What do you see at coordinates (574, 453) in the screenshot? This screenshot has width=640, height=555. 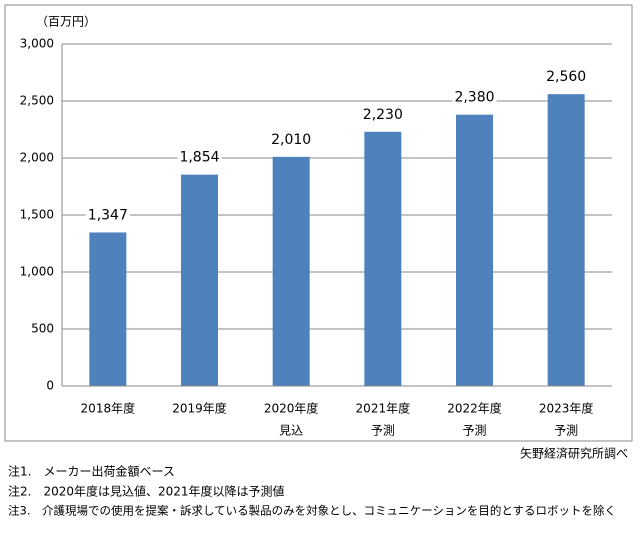 I see `source: 矢野経済研究所調べ` at bounding box center [574, 453].